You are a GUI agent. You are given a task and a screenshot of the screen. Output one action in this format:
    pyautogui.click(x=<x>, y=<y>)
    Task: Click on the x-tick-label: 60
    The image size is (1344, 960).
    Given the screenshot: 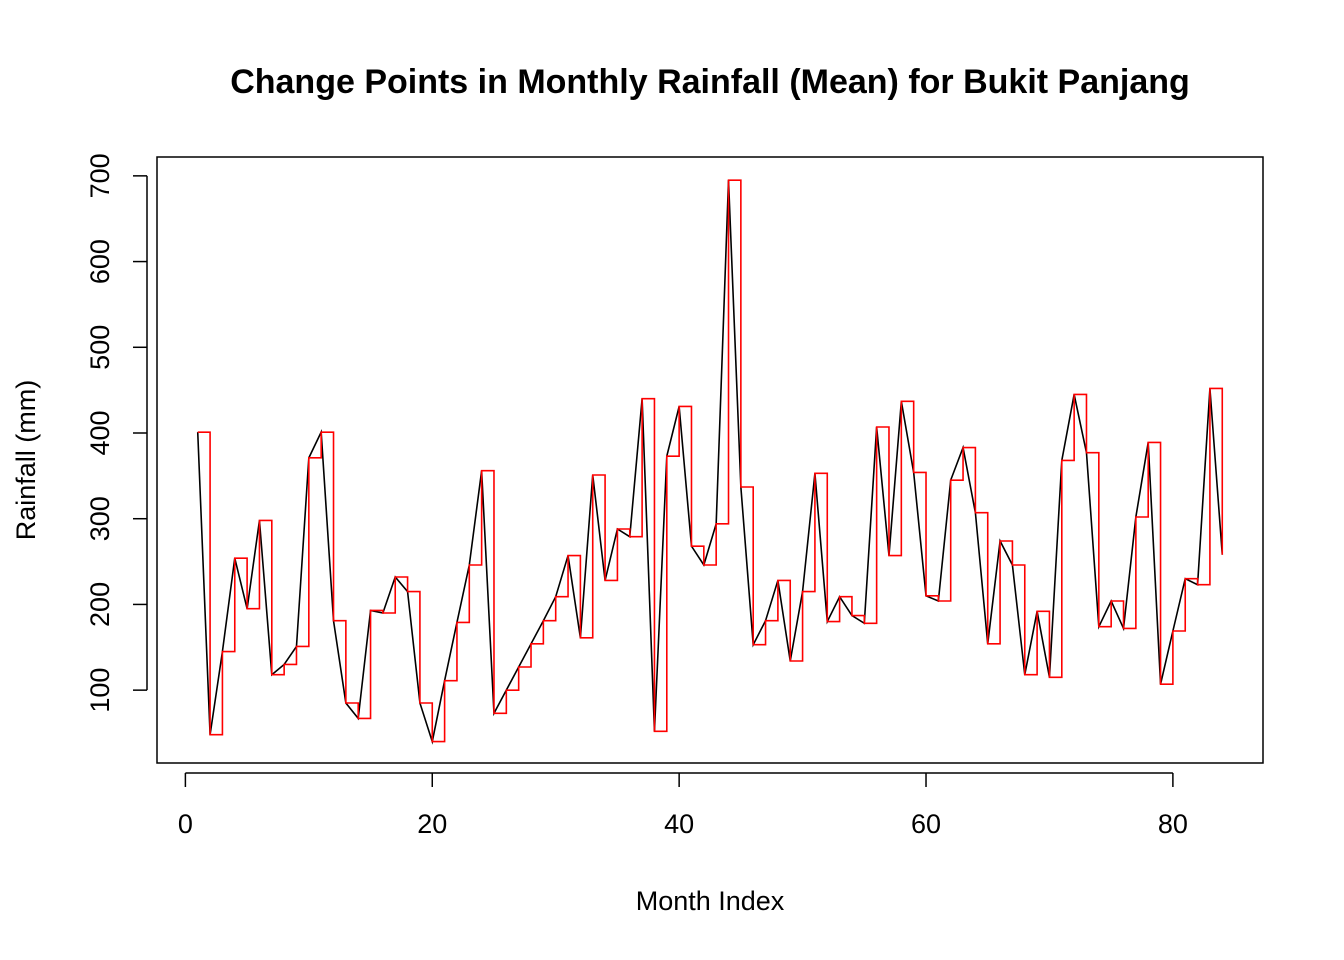 What is the action you would take?
    pyautogui.click(x=926, y=824)
    